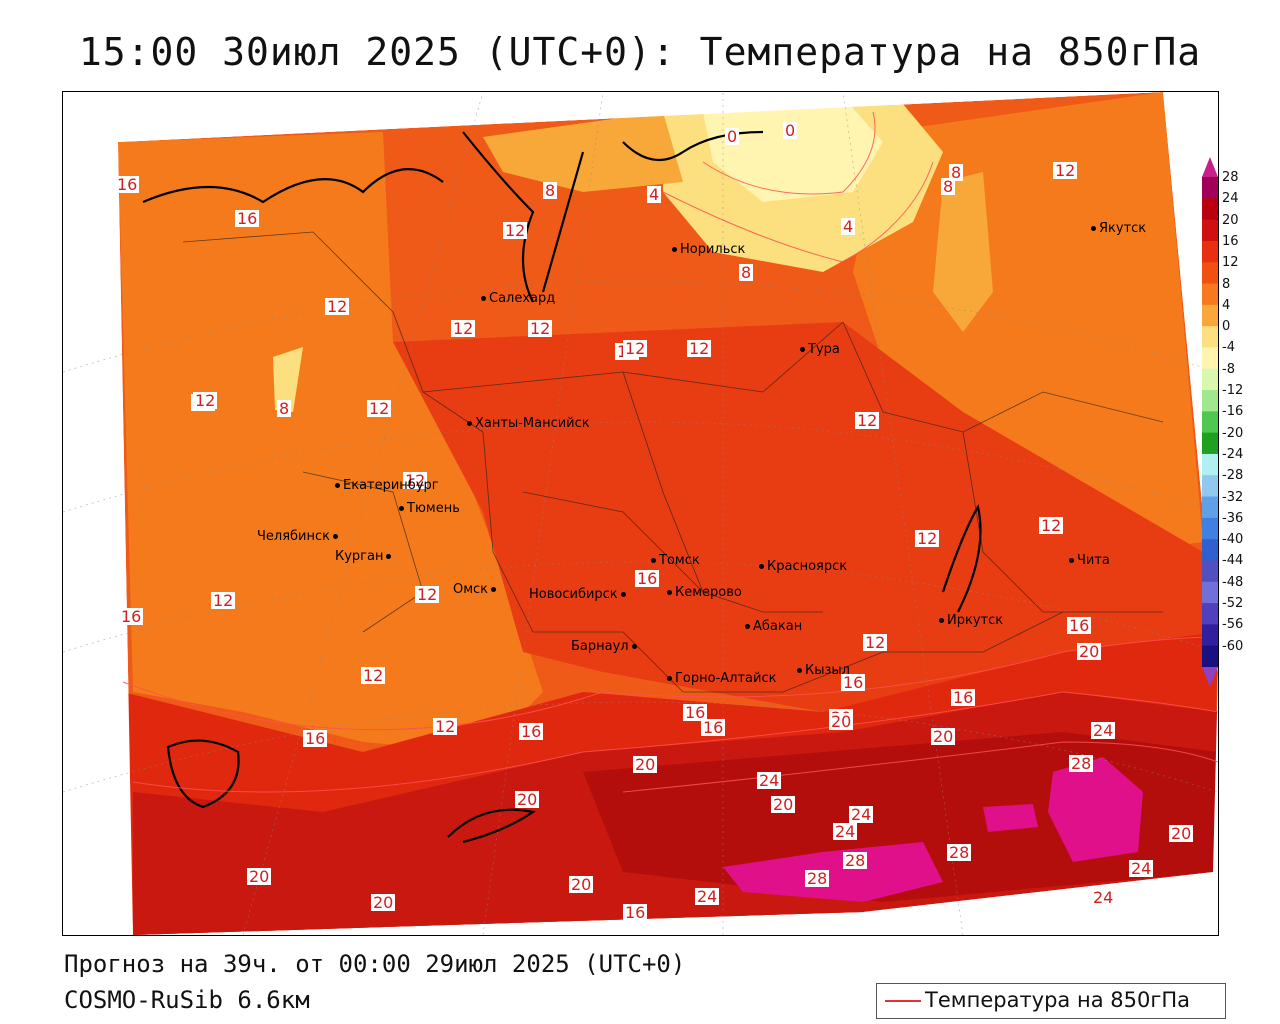 The width and height of the screenshot is (1280, 1024). I want to click on isotherm-label: 4, so click(654, 194).